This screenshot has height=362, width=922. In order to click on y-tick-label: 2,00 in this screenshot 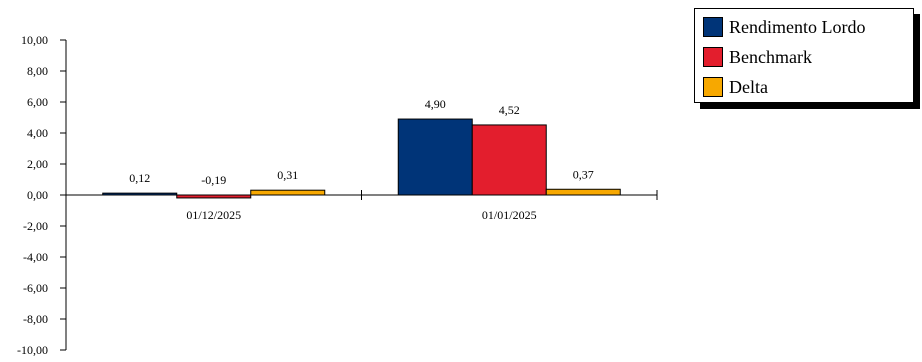, I will do `click(37, 164)`.